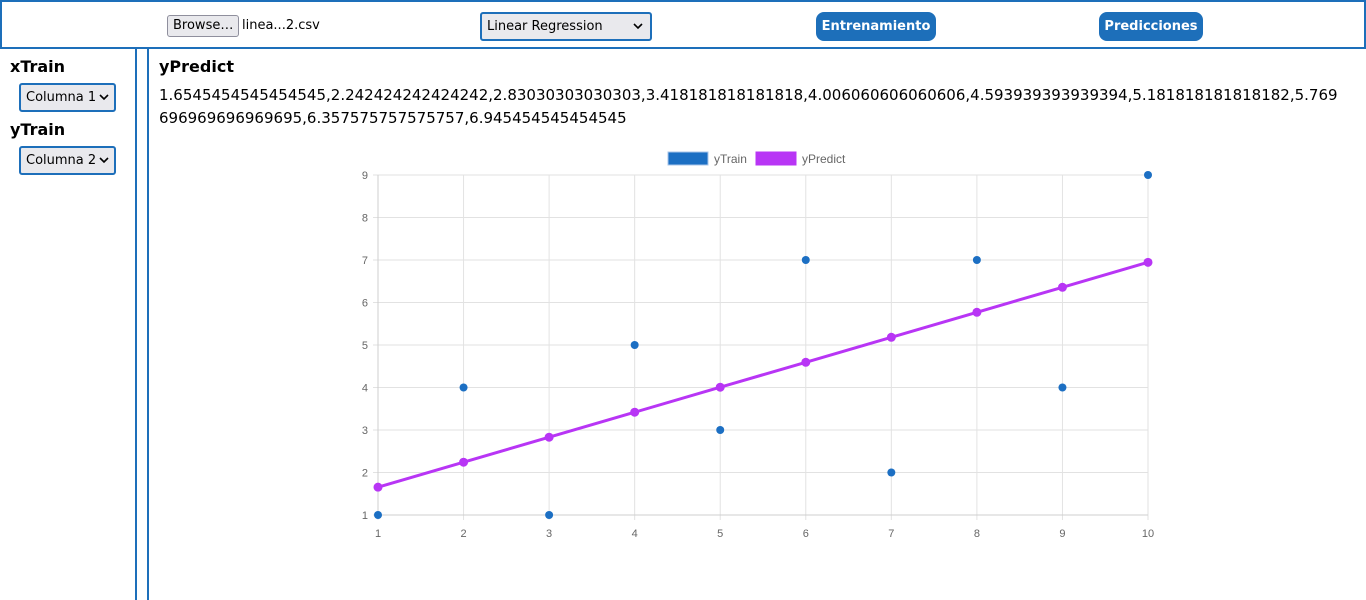 Image resolution: width=1366 pixels, height=600 pixels. Describe the element at coordinates (365, 219) in the screenshot. I see `y-tick-label: 8` at that location.